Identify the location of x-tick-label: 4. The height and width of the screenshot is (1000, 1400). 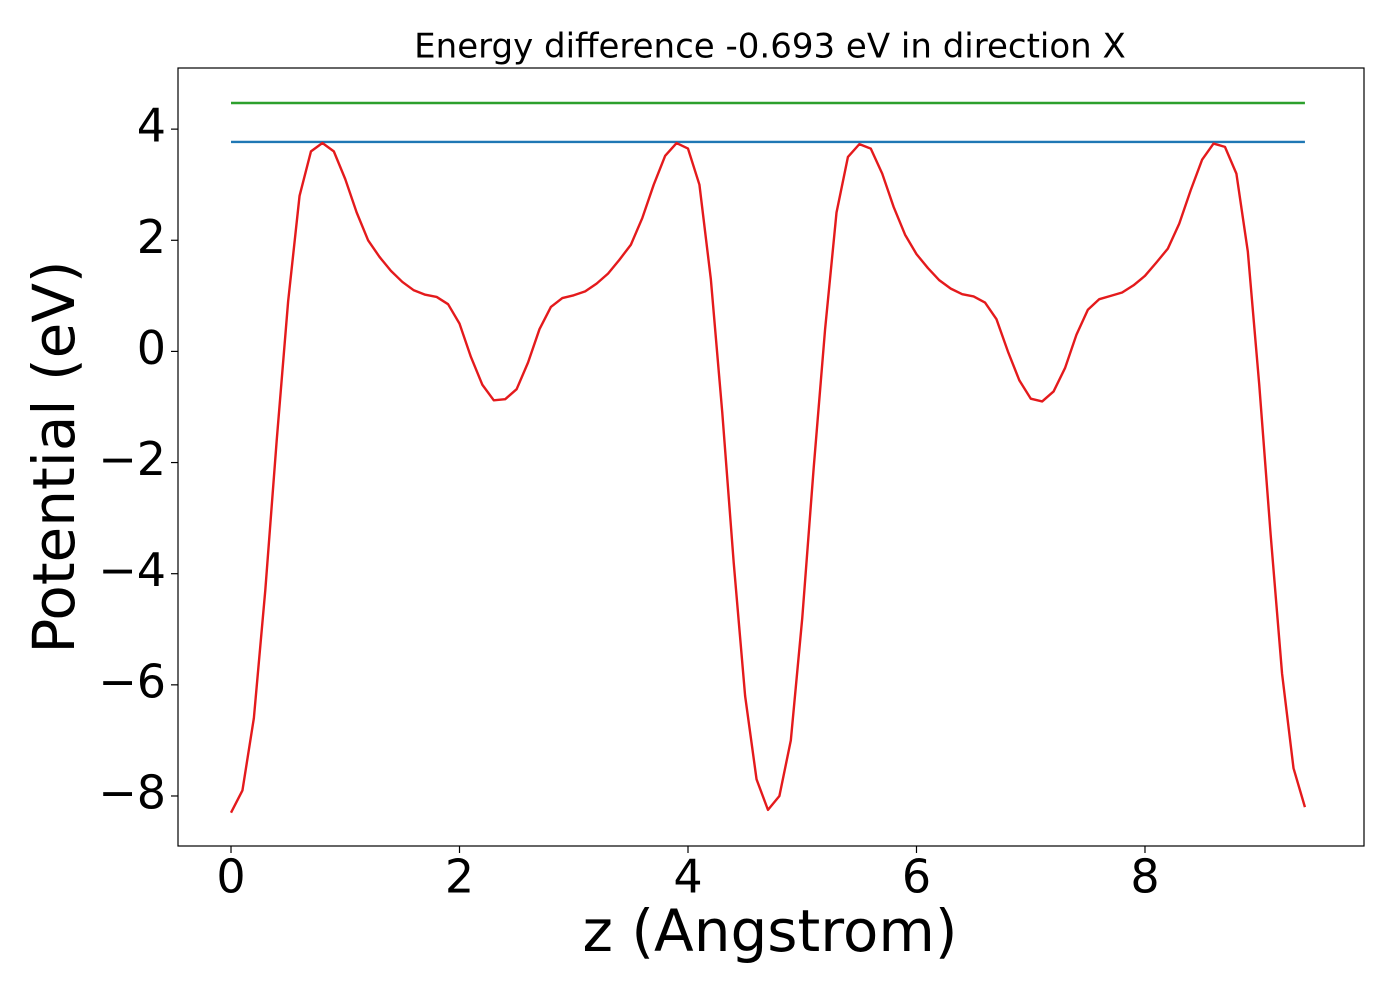
(687, 877).